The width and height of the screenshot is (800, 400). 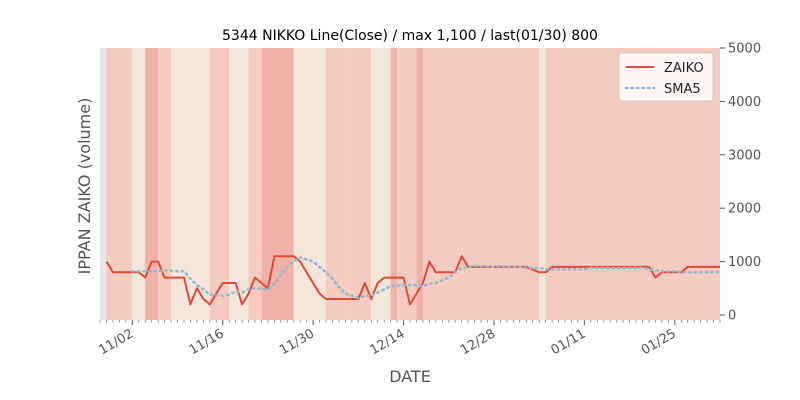 What do you see at coordinates (568, 342) in the screenshot?
I see `x-tick-label-5: 01/11` at bounding box center [568, 342].